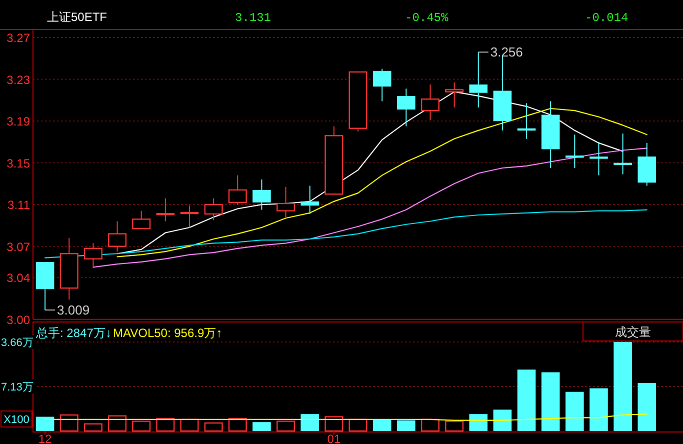  Describe the element at coordinates (633, 332) in the screenshot. I see `text: 成交量` at that location.